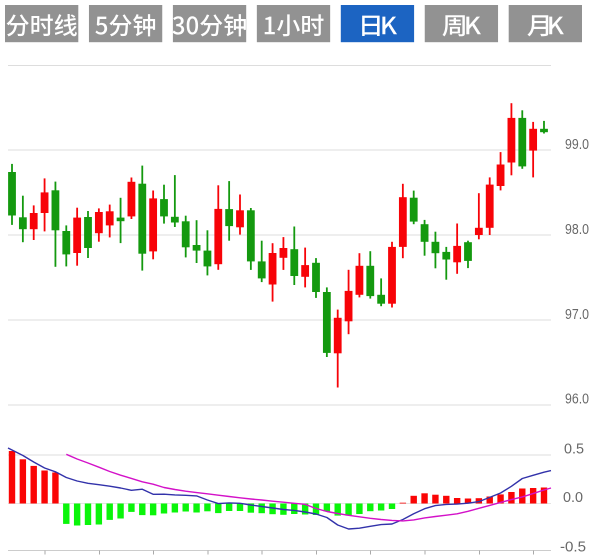 The height and width of the screenshot is (560, 601). What do you see at coordinates (577, 230) in the screenshot?
I see `svg-text: 98.0` at bounding box center [577, 230].